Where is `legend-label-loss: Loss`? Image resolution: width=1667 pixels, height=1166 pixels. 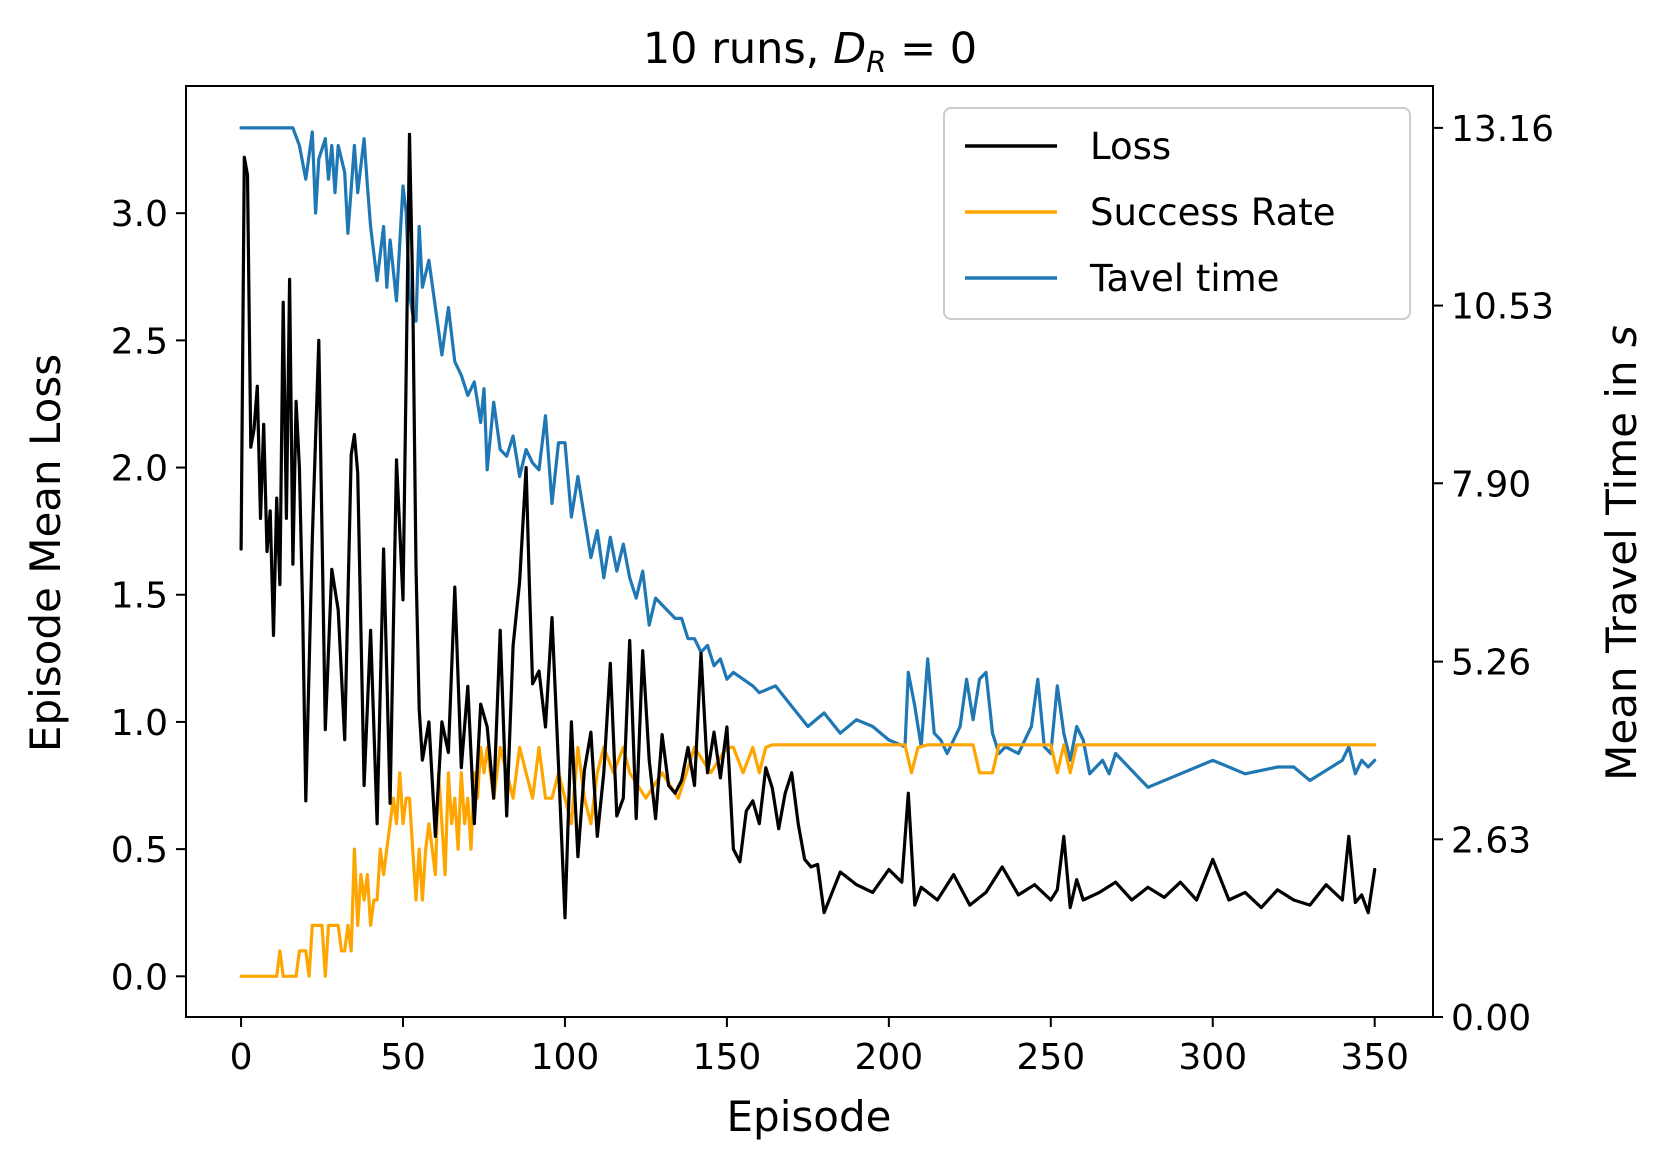 legend-label-loss: Loss is located at coordinates (1130, 146).